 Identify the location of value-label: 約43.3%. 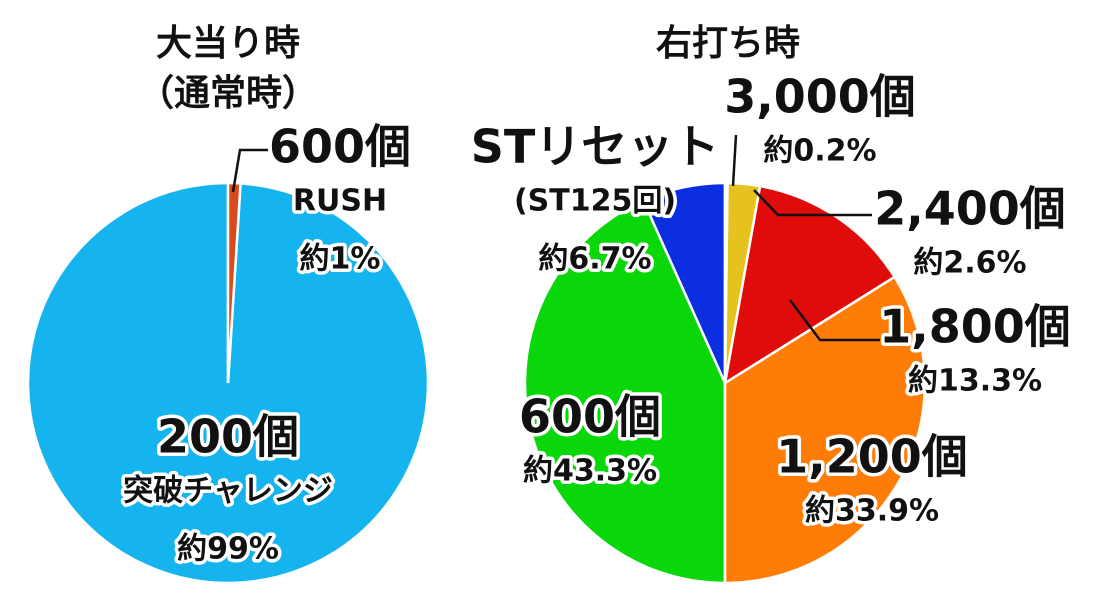
(590, 471).